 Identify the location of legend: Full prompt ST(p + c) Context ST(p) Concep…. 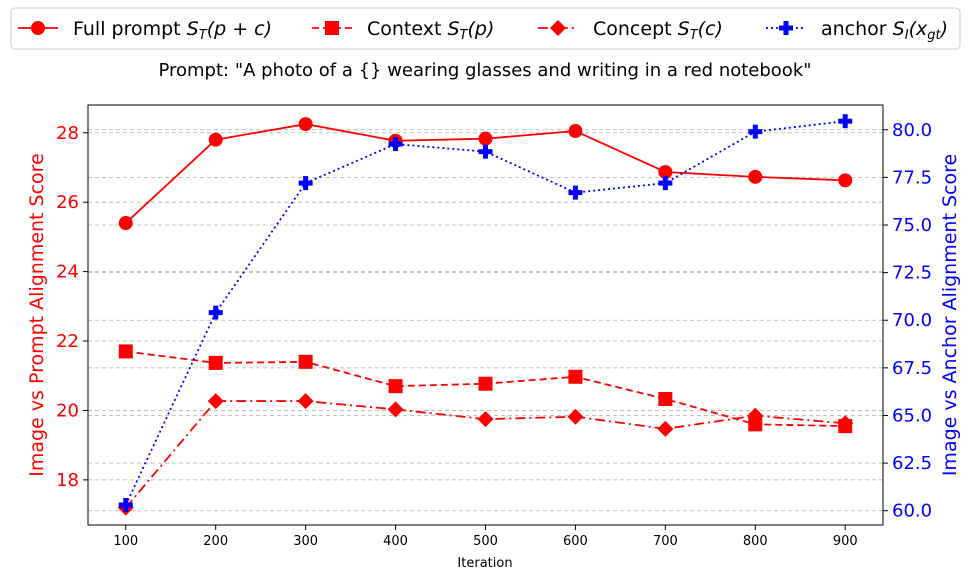
(485, 28).